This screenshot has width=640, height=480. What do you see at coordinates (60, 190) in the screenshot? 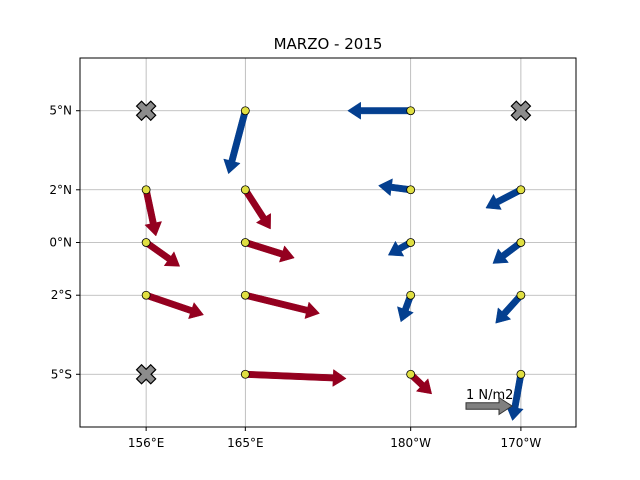
I see `y-tick-label: 2°N` at bounding box center [60, 190].